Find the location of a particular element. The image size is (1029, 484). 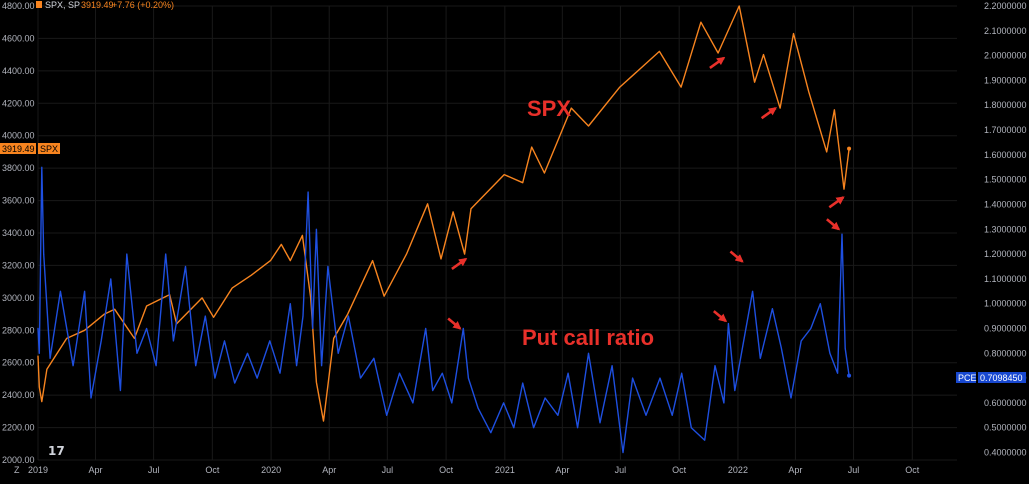

right-axis-tick-label: 1.4000000 is located at coordinates (1005, 204).